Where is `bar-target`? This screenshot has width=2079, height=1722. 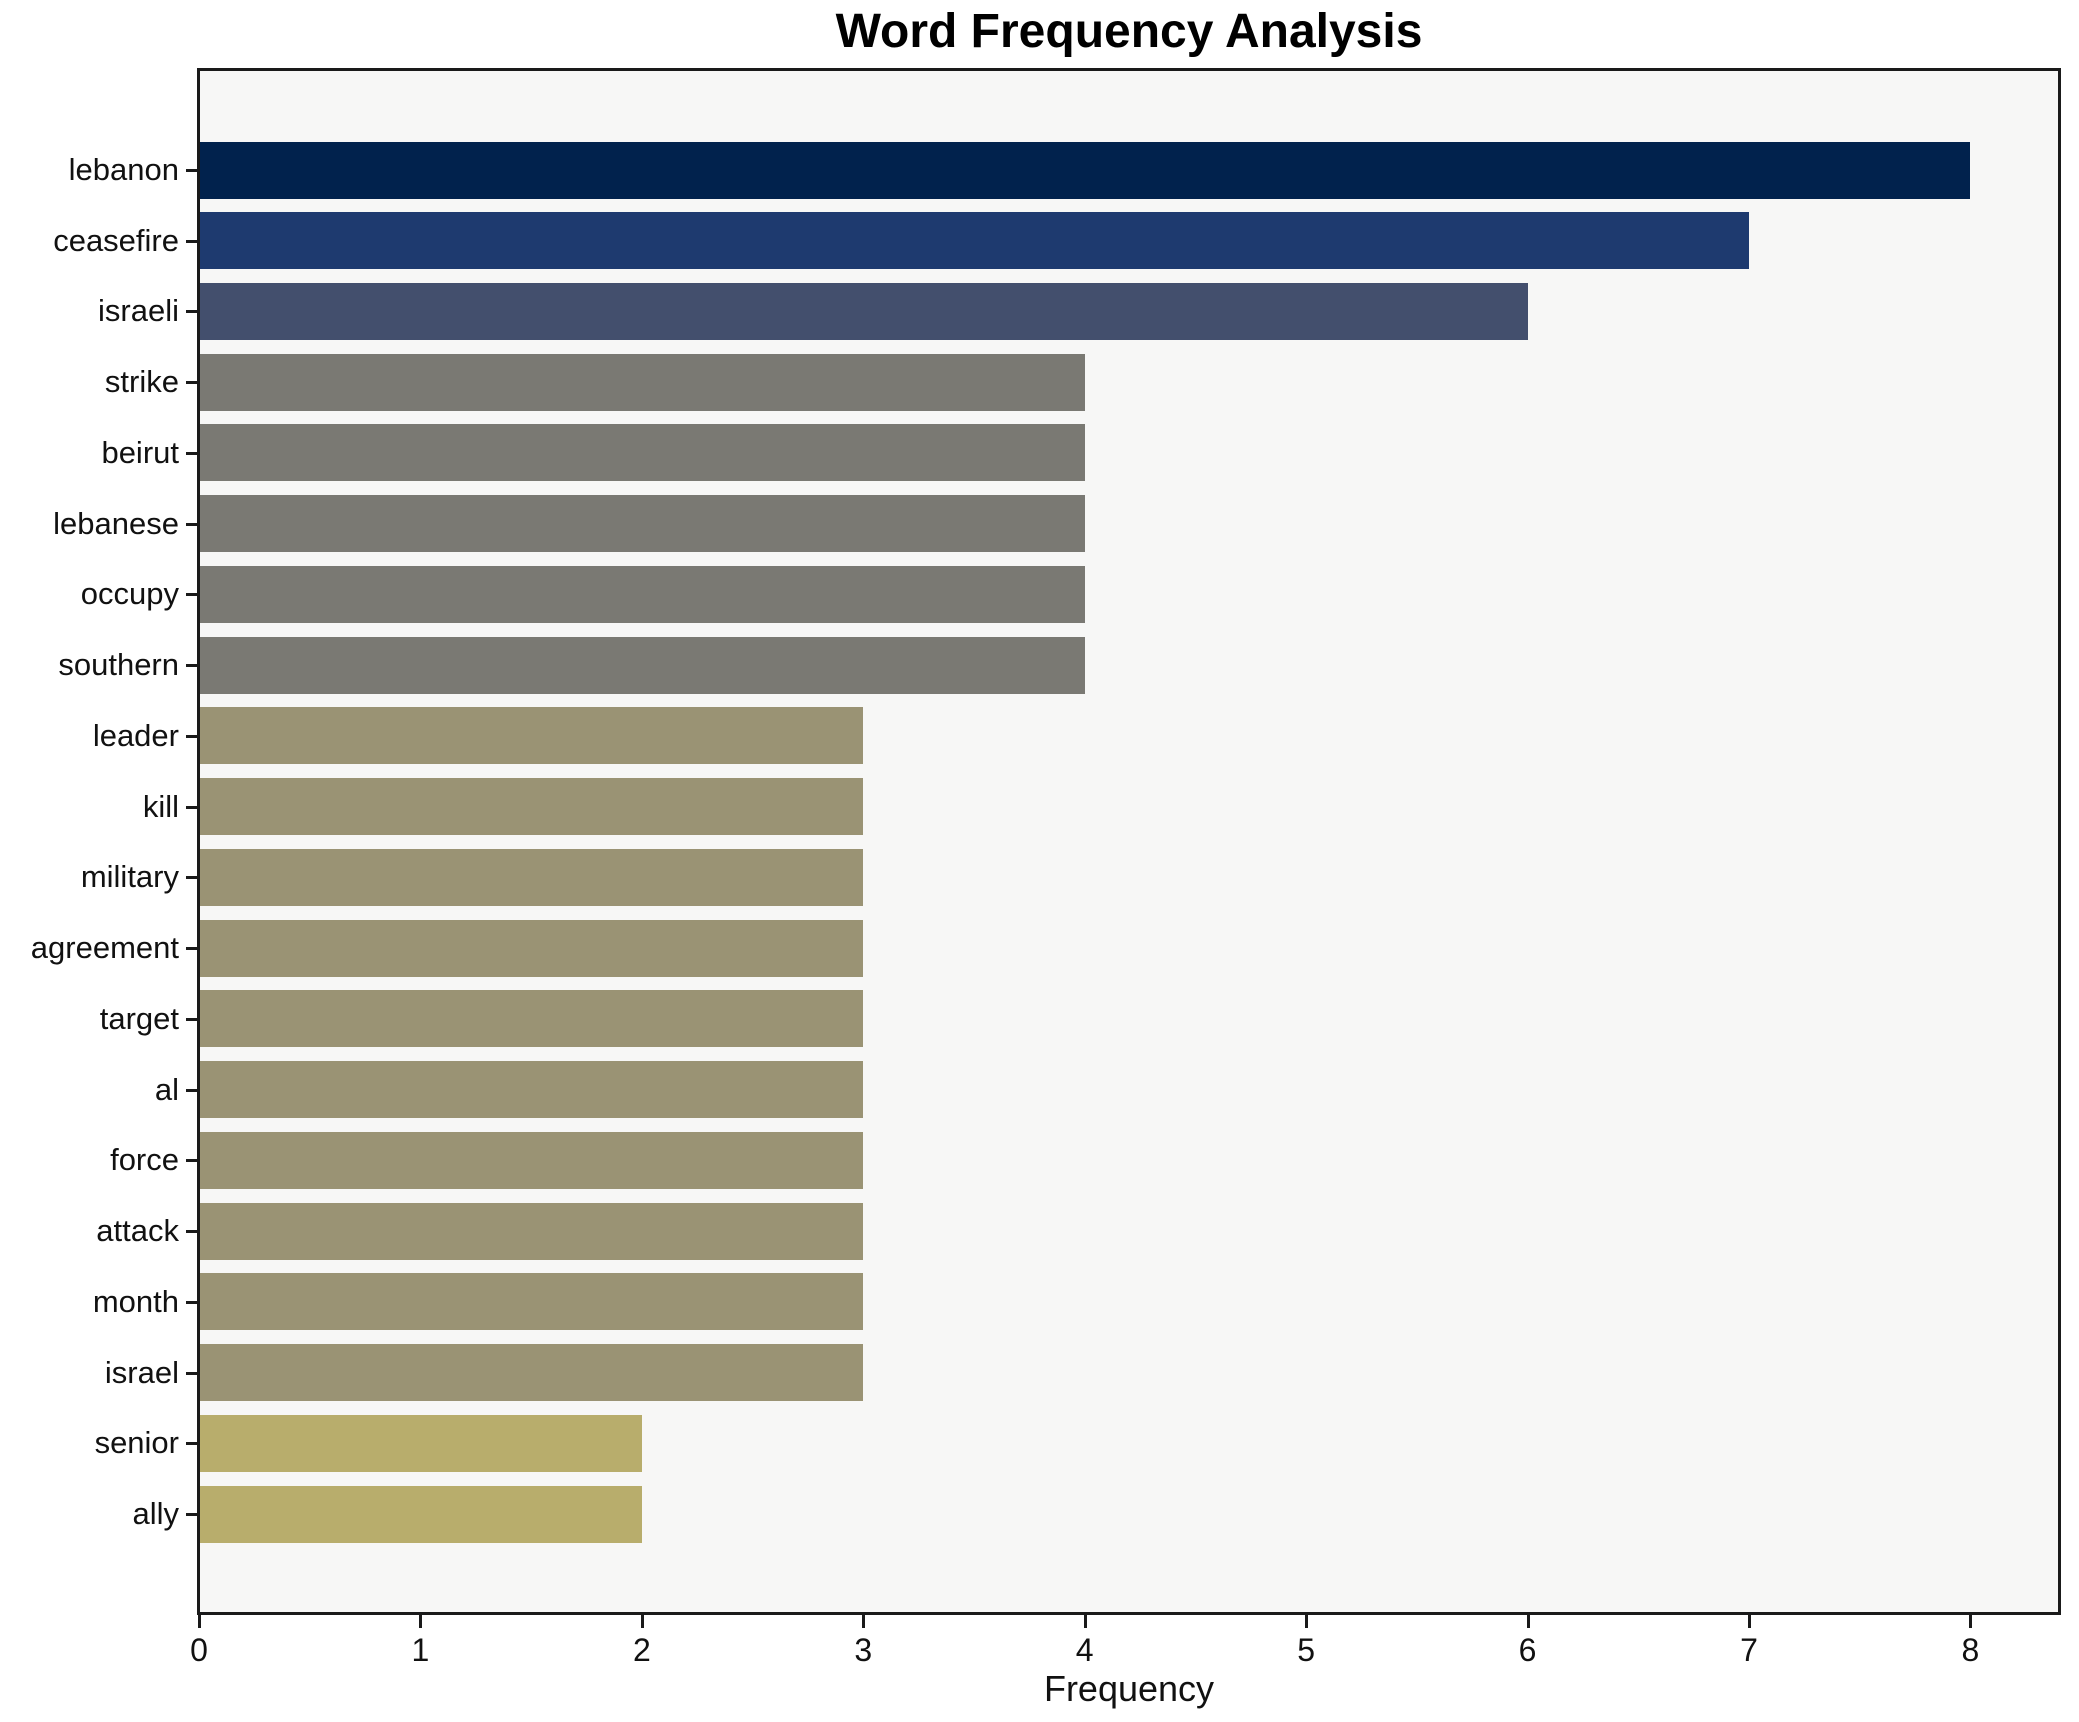
bar-target is located at coordinates (531, 1019).